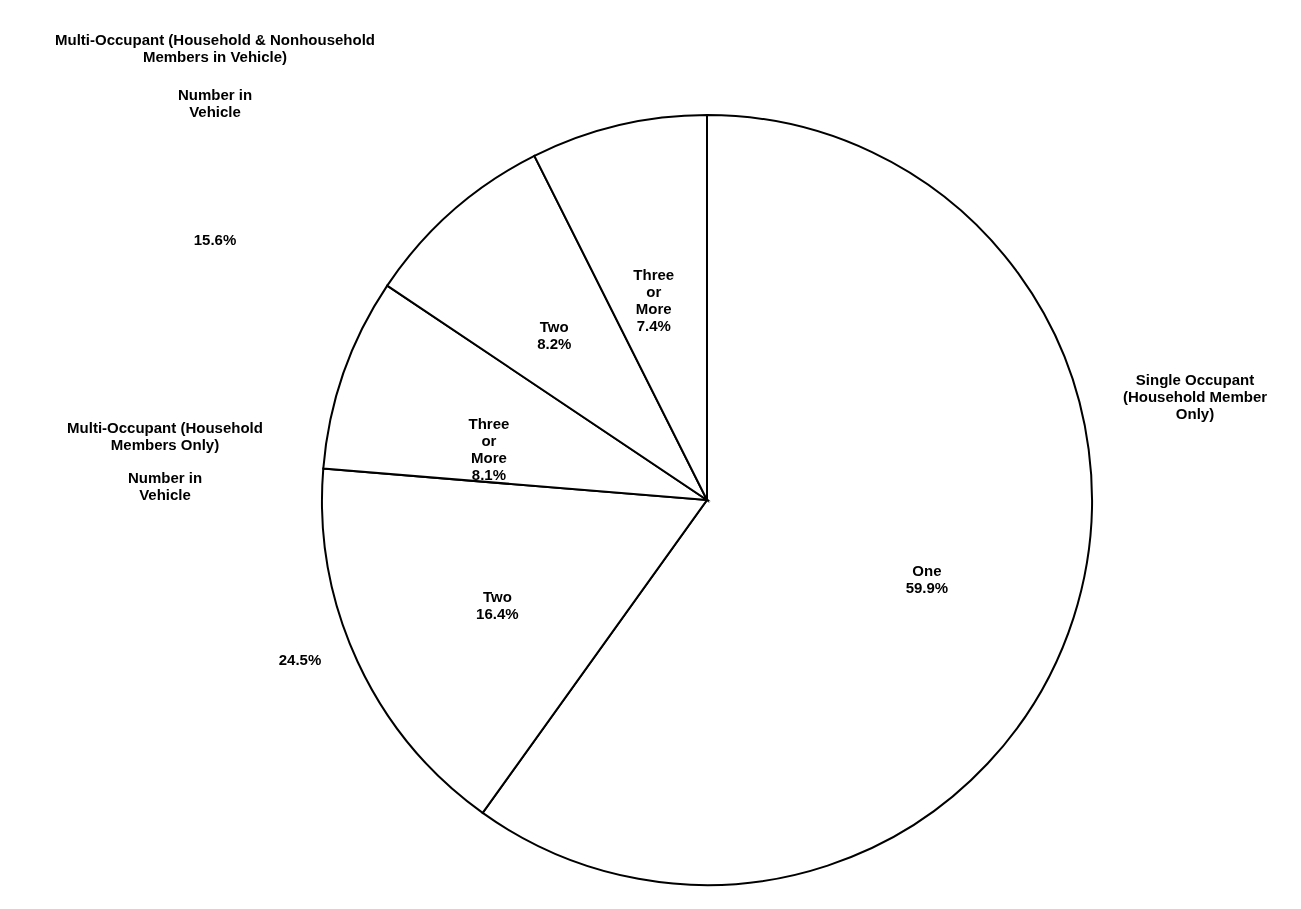 The height and width of the screenshot is (909, 1301). What do you see at coordinates (215, 239) in the screenshot?
I see `text: 15.6%` at bounding box center [215, 239].